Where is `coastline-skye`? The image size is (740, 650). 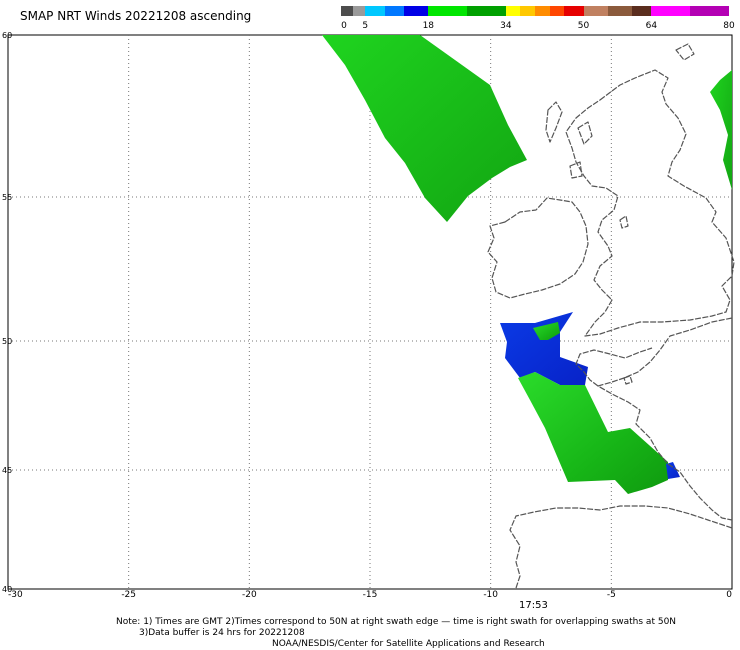 coastline-skye is located at coordinates (585, 133).